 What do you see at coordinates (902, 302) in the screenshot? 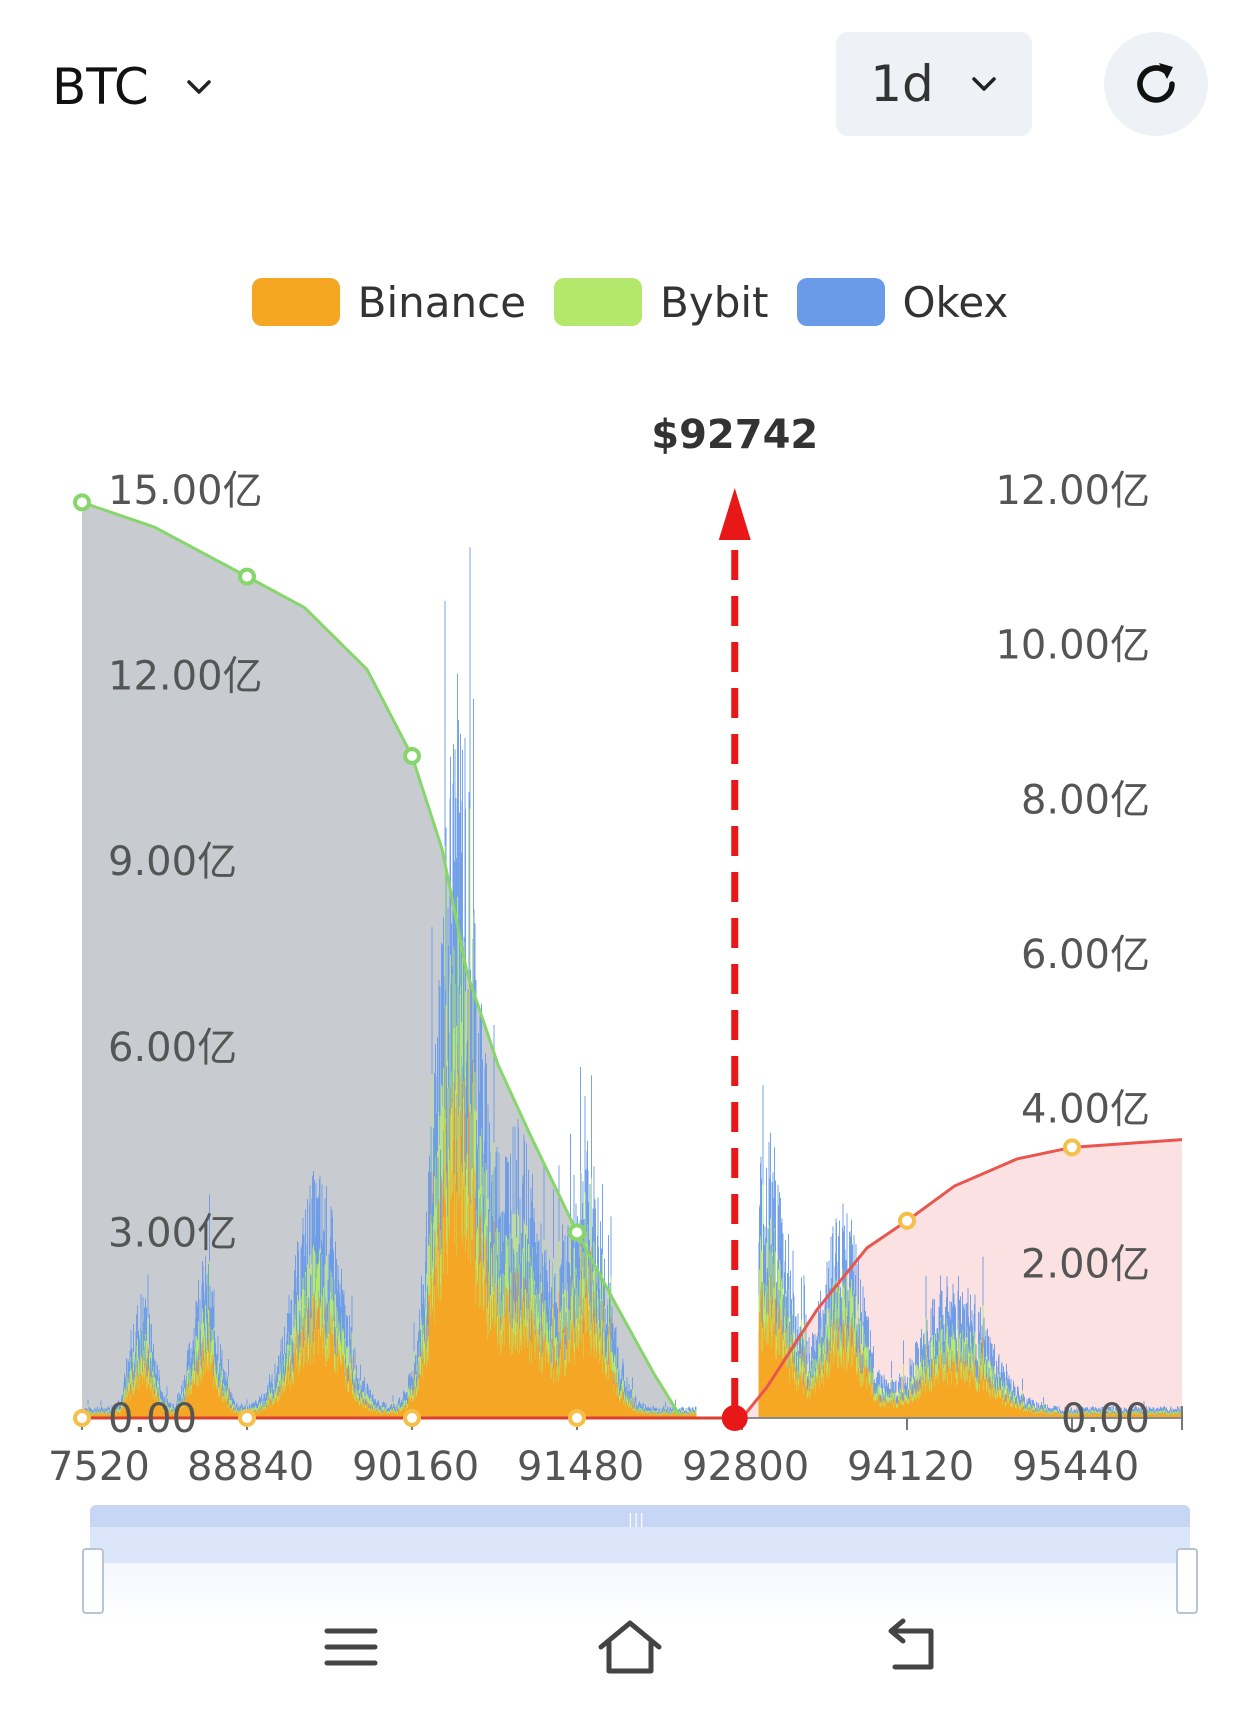
I see `legend-item-okex: Okex` at bounding box center [902, 302].